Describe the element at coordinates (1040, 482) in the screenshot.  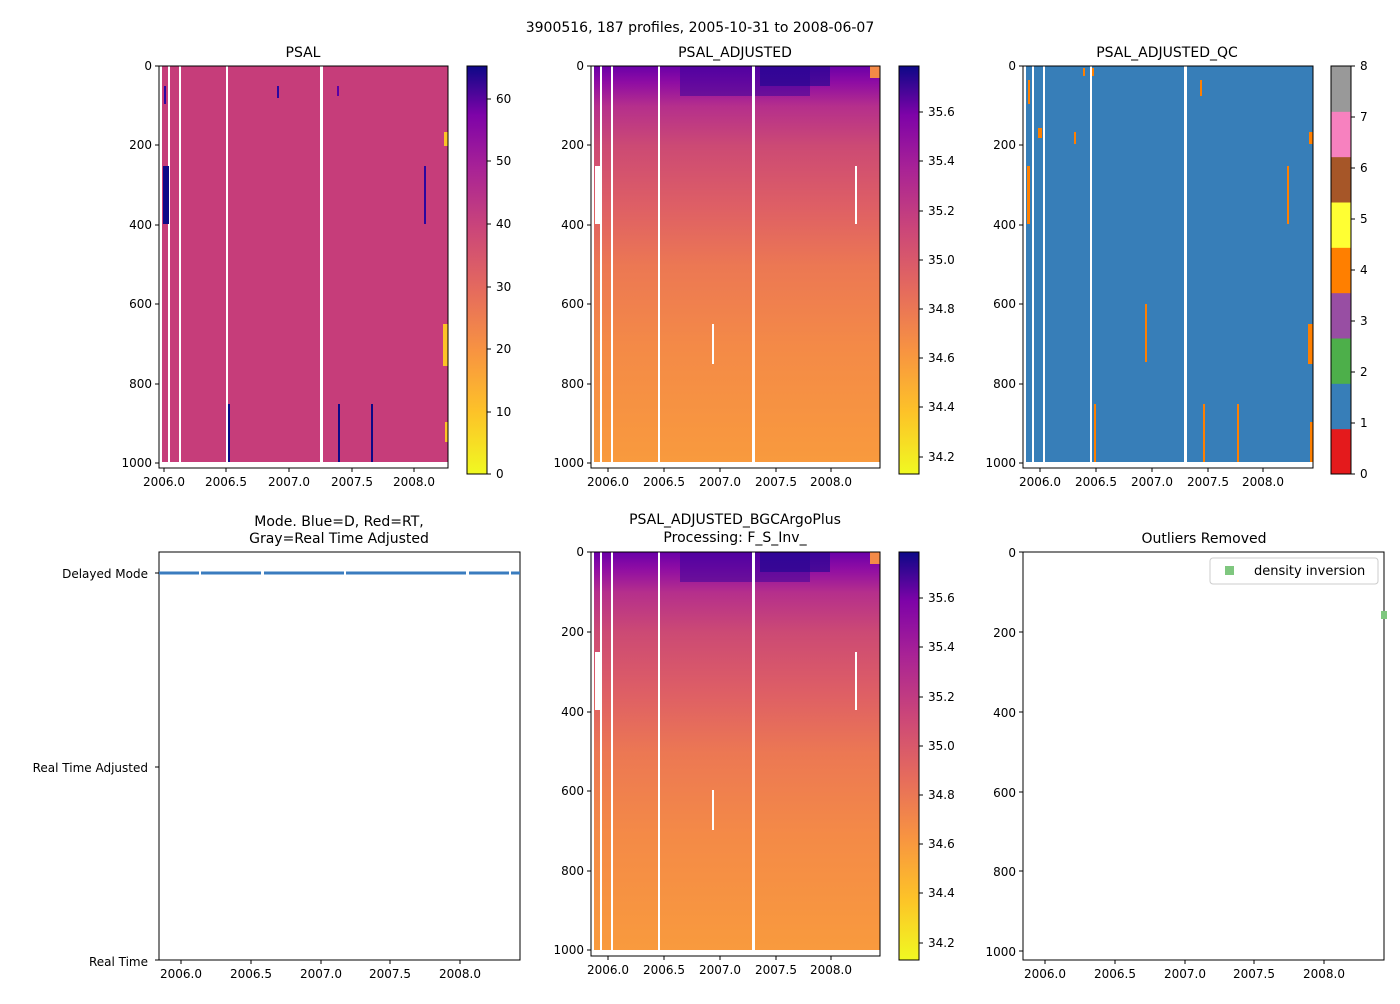
I see `qc-x-tick-label: 2006.0` at that location.